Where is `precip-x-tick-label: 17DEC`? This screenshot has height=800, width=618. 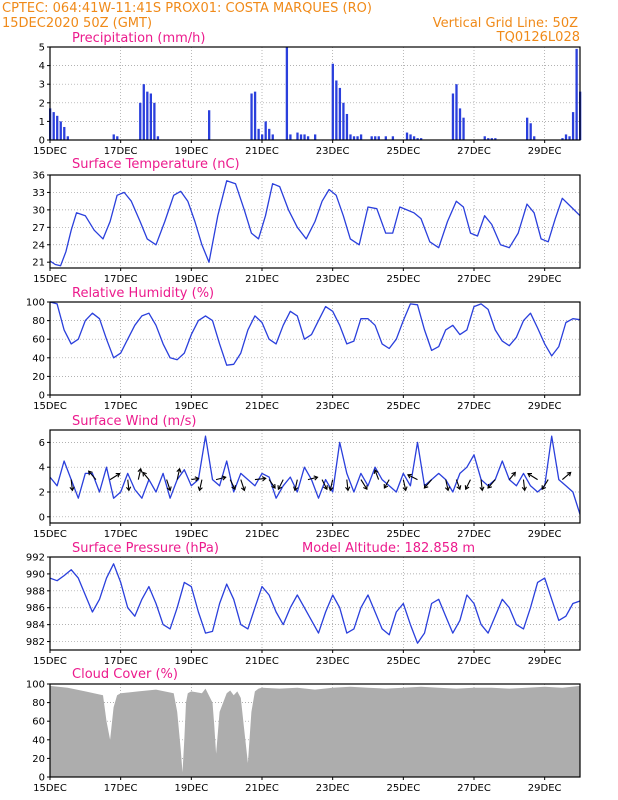 precip-x-tick-label: 17DEC is located at coordinates (121, 151).